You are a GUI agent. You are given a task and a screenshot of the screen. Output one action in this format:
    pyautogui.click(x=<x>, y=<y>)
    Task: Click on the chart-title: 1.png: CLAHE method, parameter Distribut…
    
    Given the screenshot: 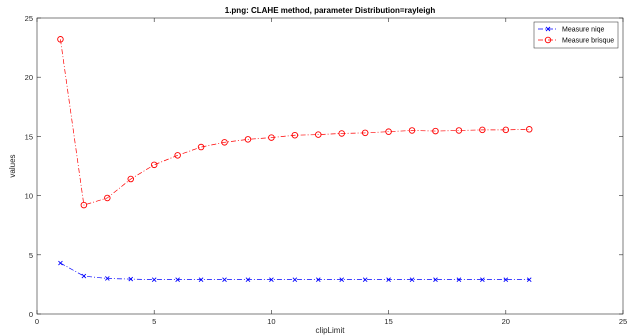 What is the action you would take?
    pyautogui.click(x=330, y=10)
    